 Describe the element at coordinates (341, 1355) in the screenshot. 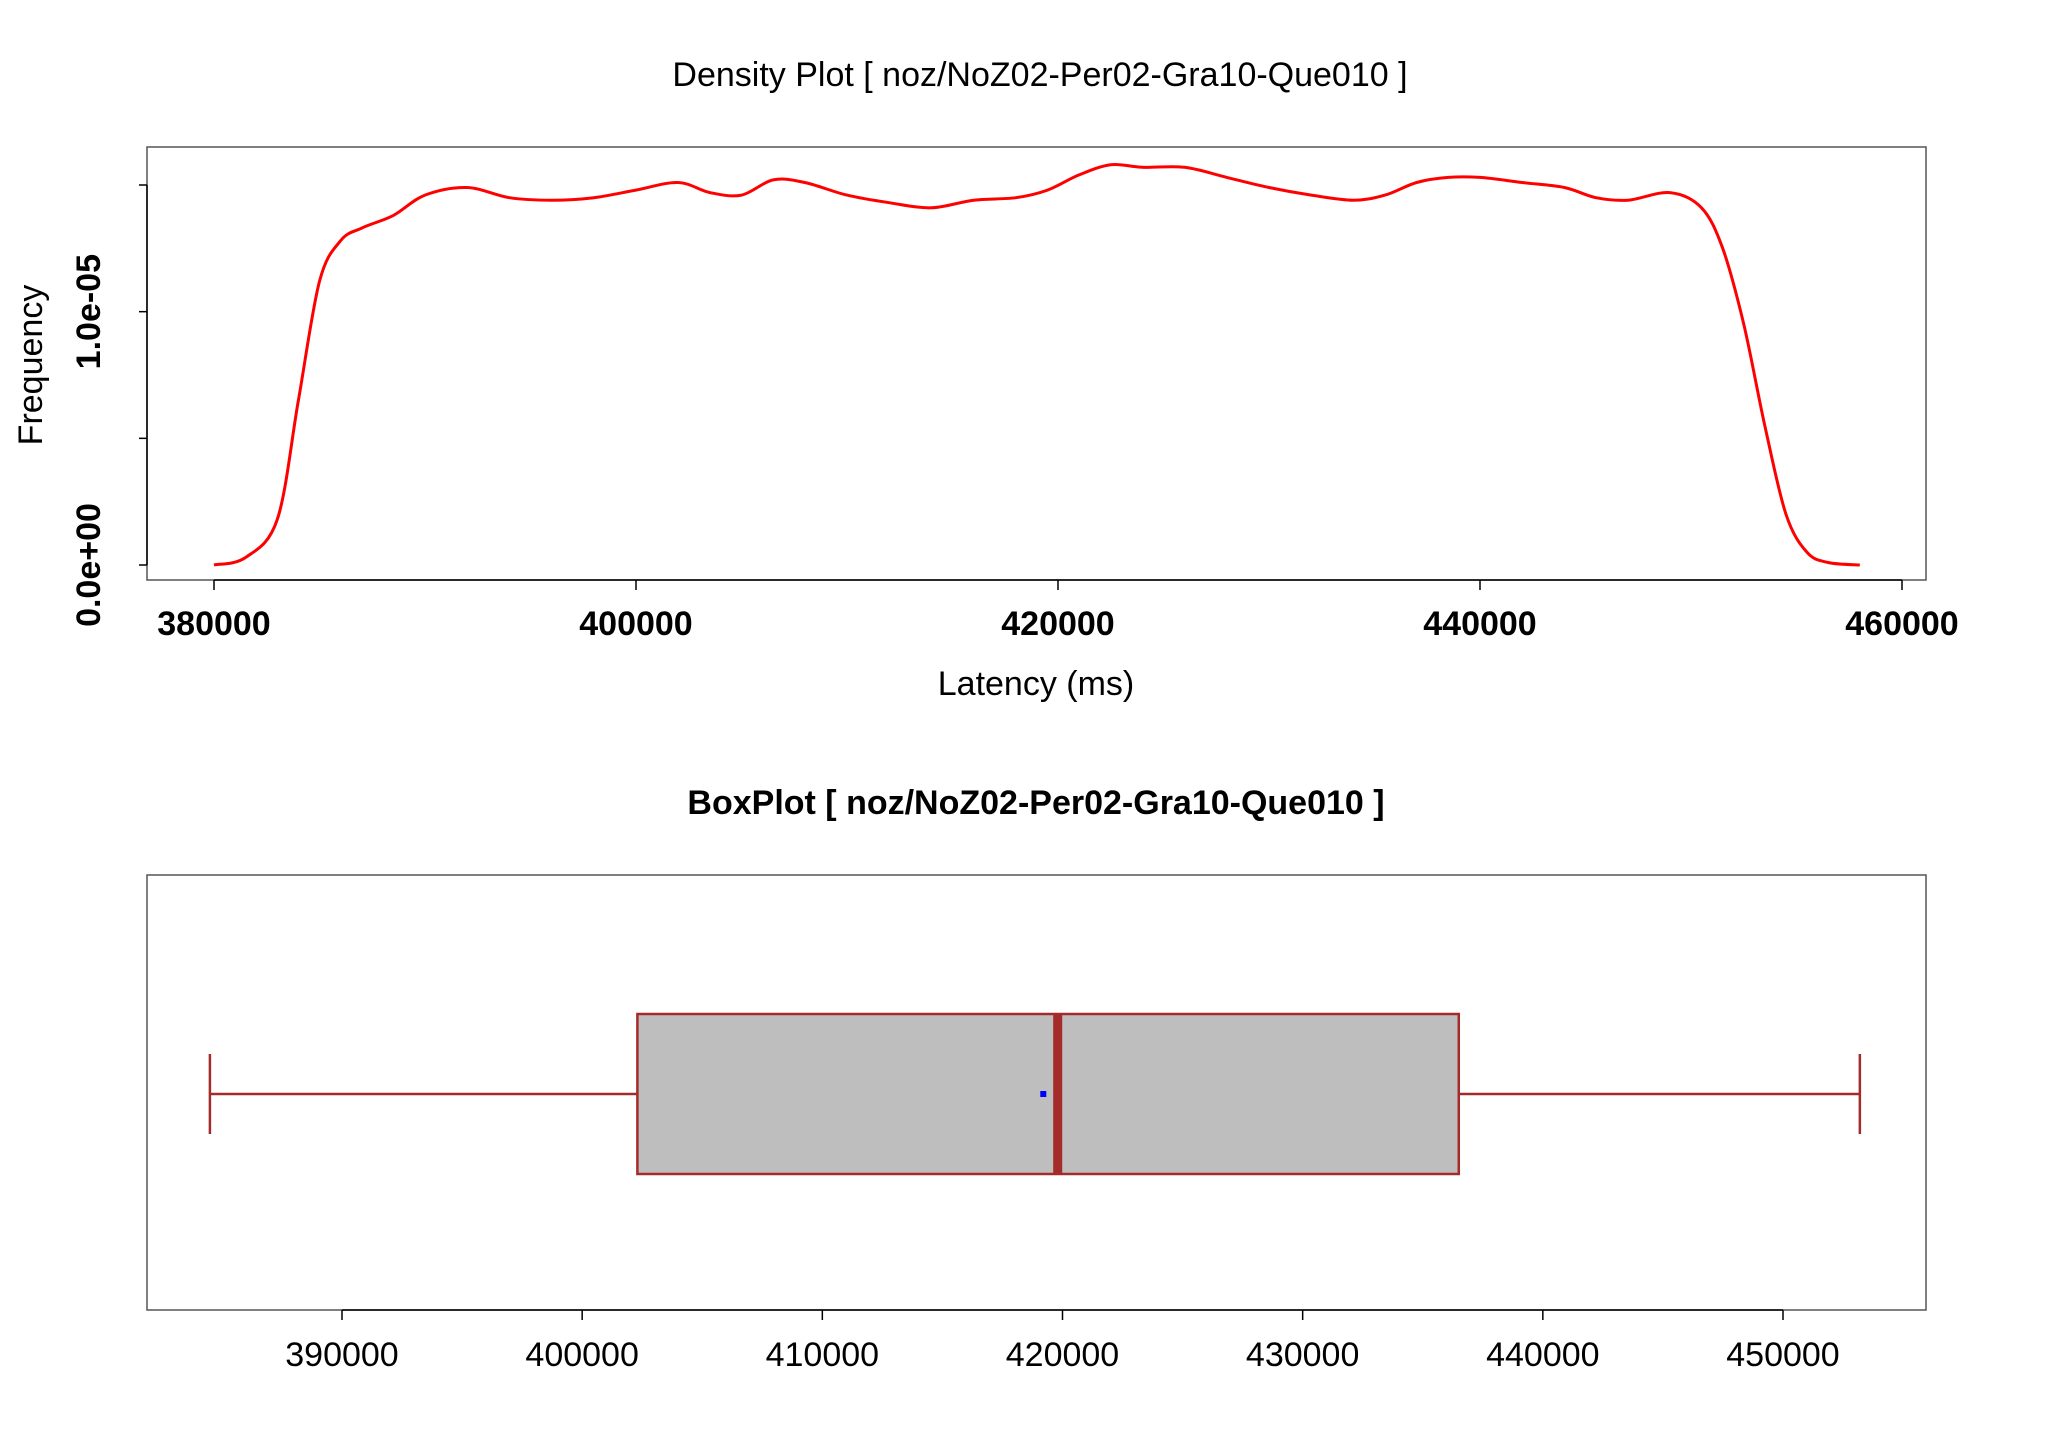

I see `box-x-tick-label: 390000` at that location.